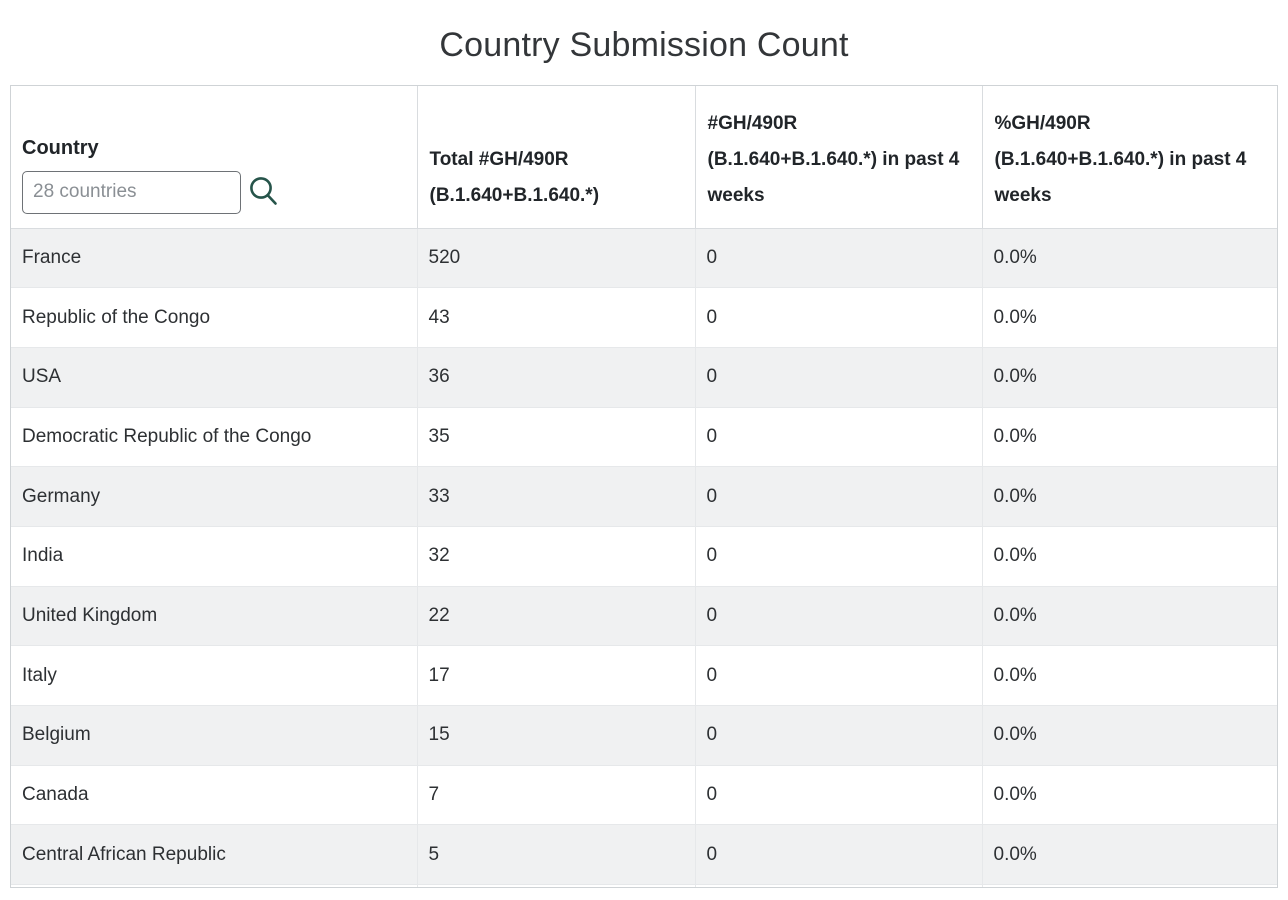  I want to click on total-count-cell: 17, so click(555, 675).